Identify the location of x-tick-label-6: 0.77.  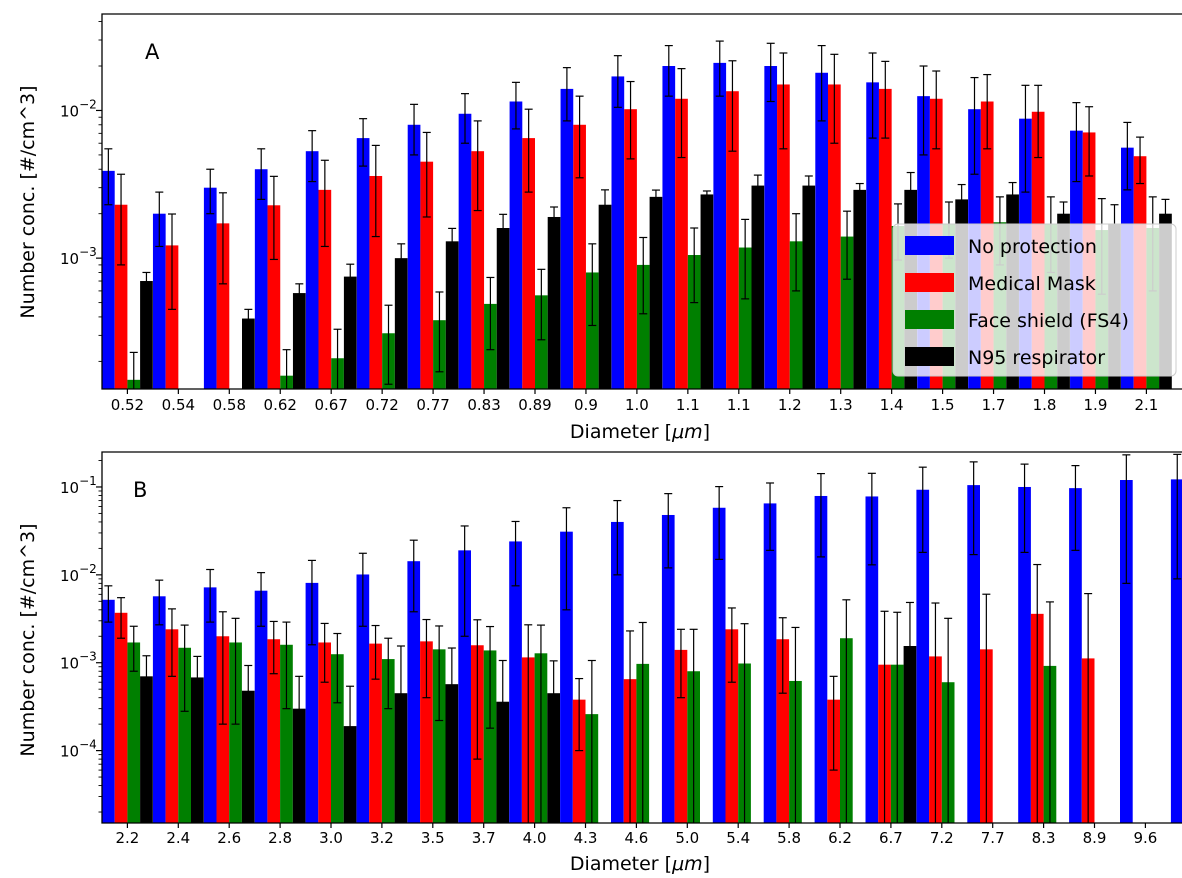
(432, 405).